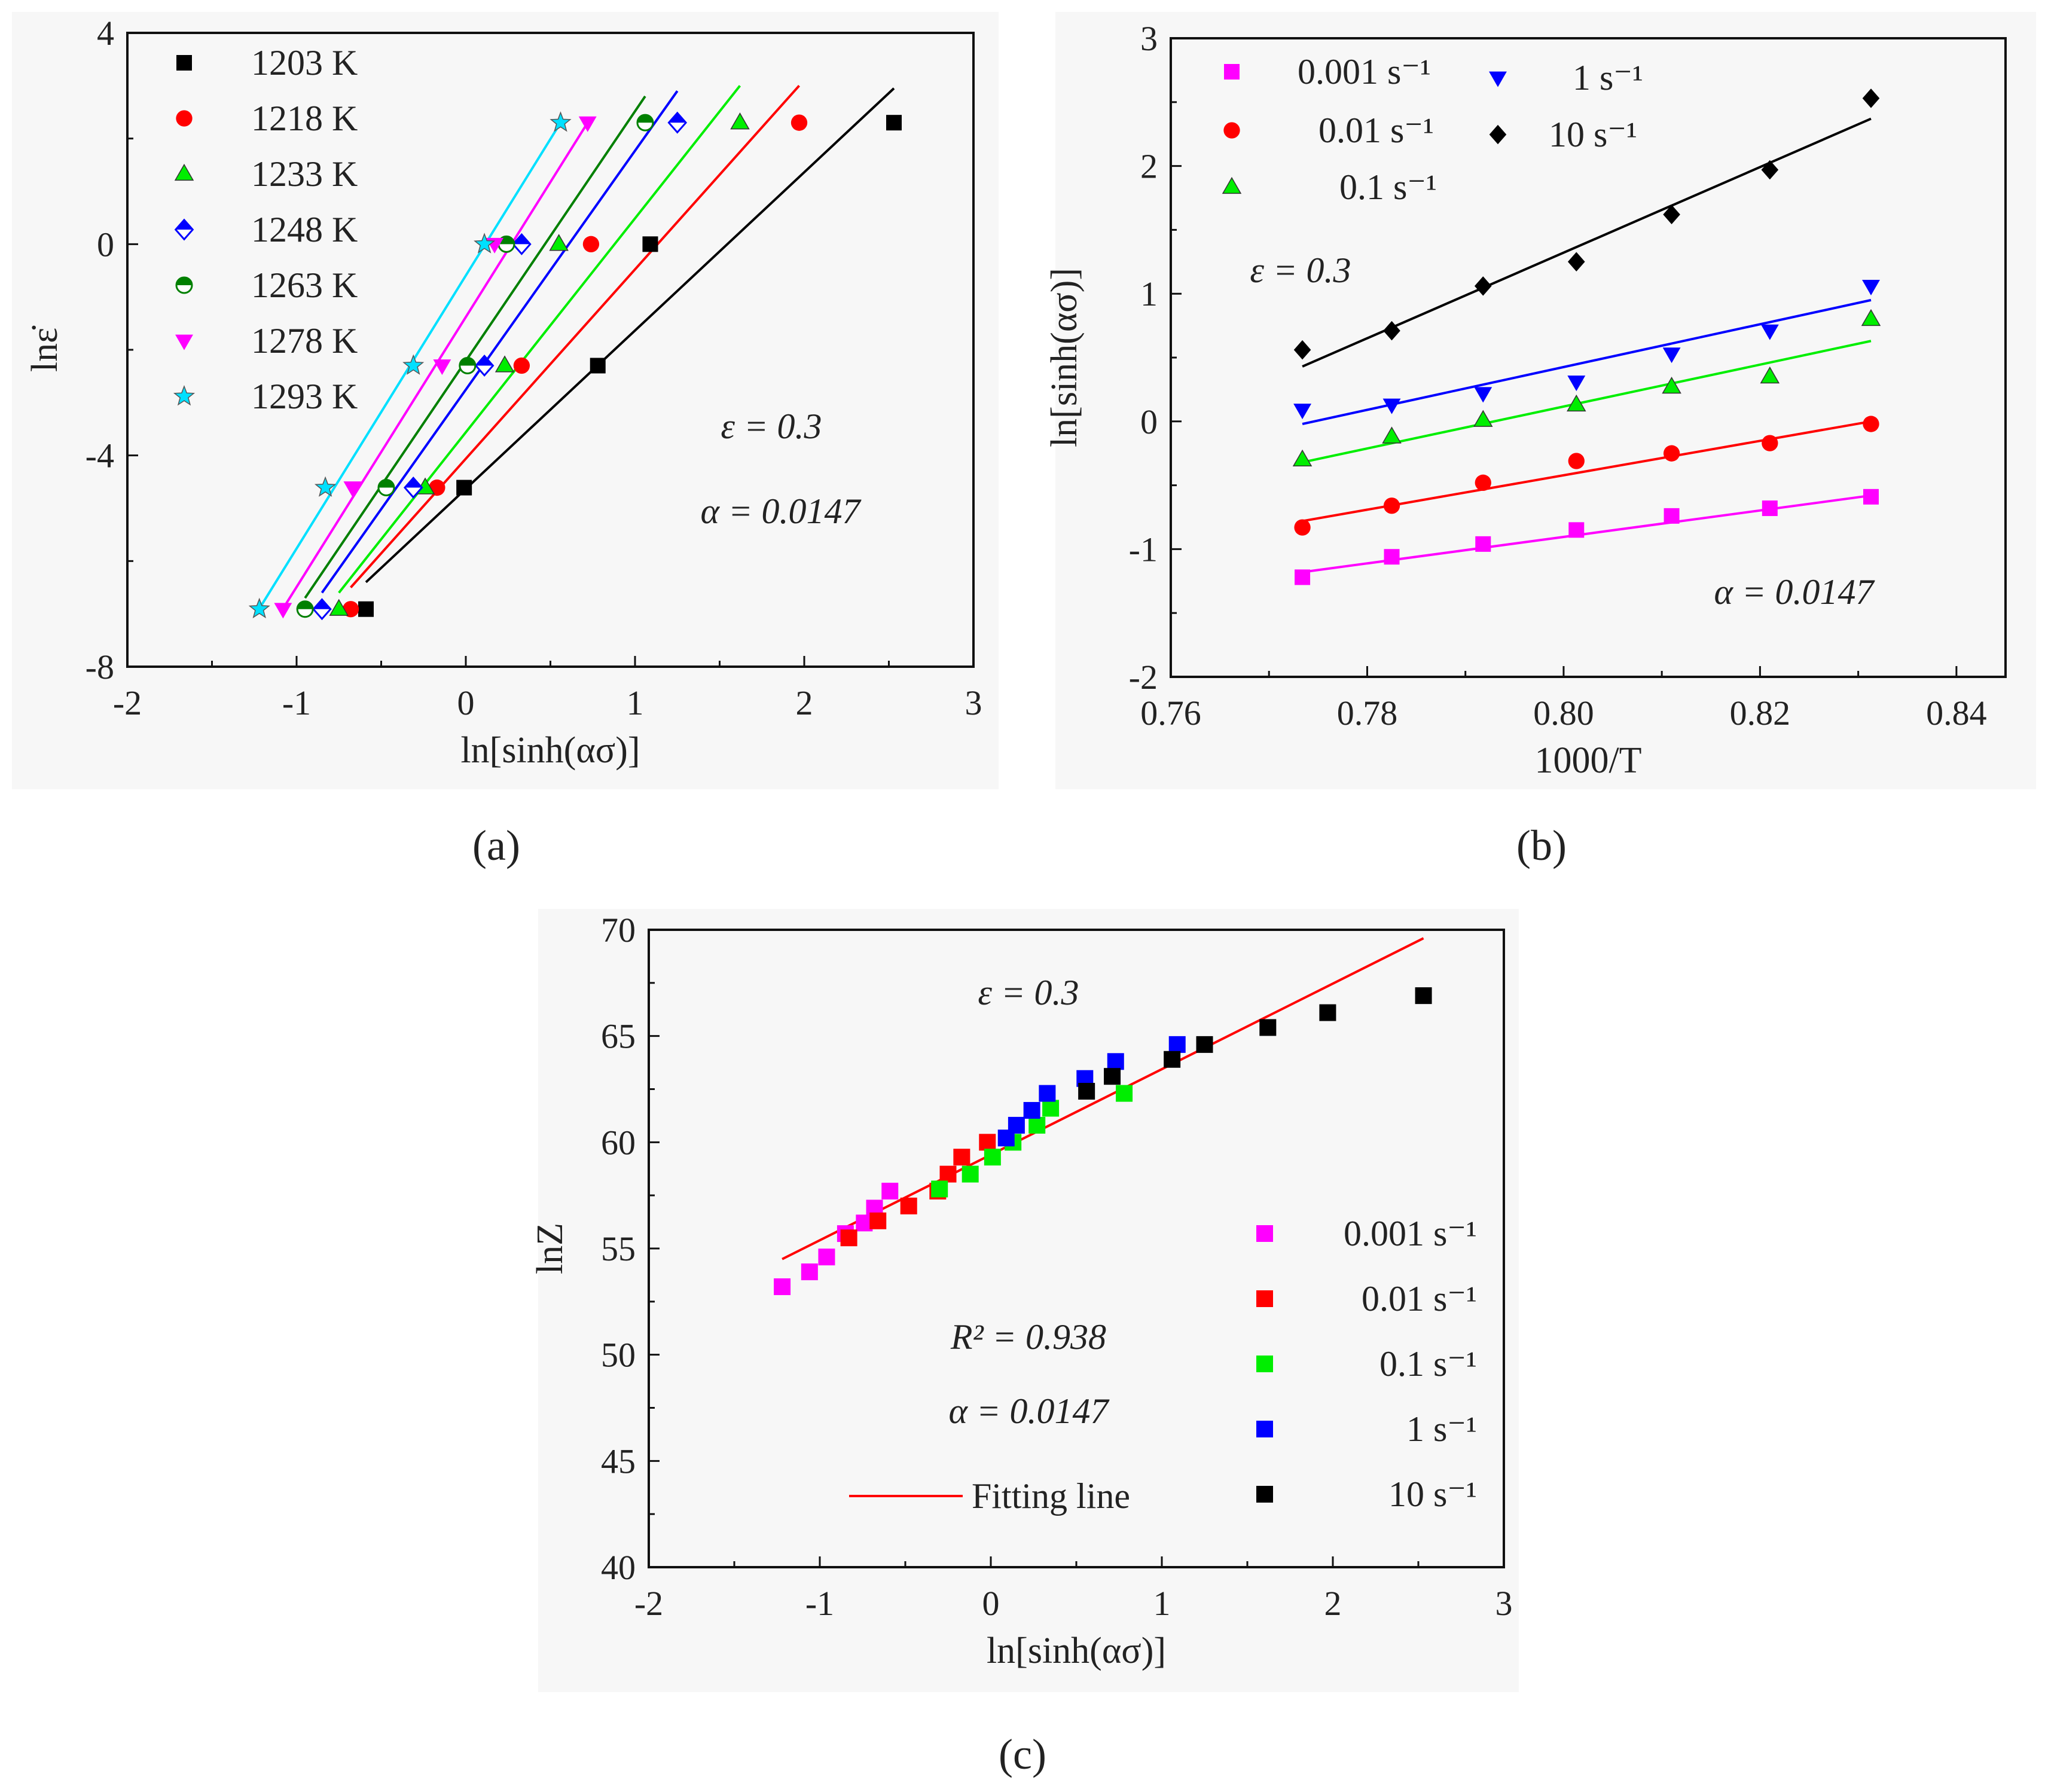  Describe the element at coordinates (1333, 1603) in the screenshot. I see `x-tick-label: 2` at that location.